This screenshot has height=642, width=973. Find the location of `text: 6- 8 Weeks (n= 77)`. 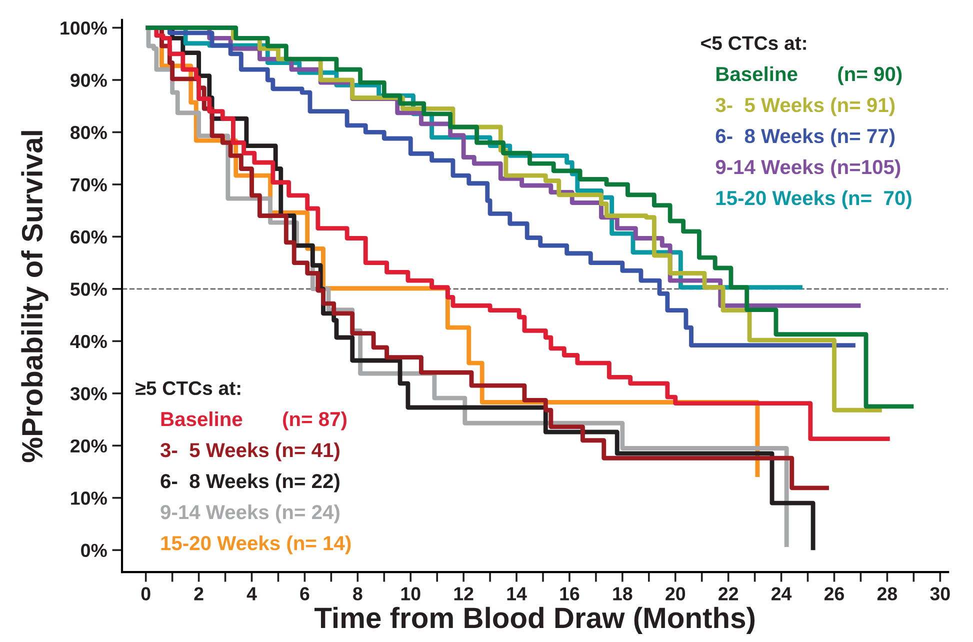

text: 6- 8 Weeks (n= 77) is located at coordinates (805, 138).